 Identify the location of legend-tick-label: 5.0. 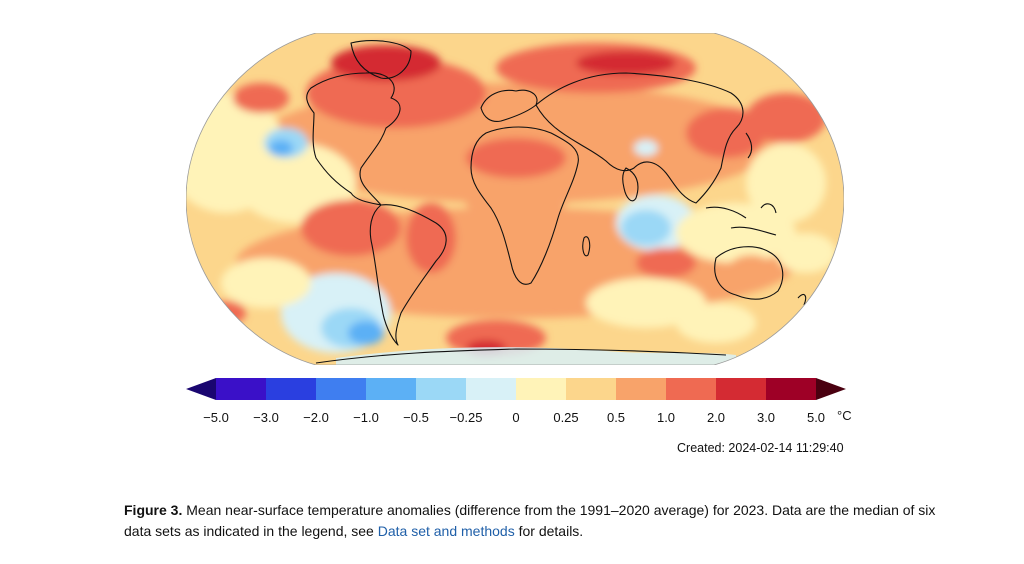
(816, 417).